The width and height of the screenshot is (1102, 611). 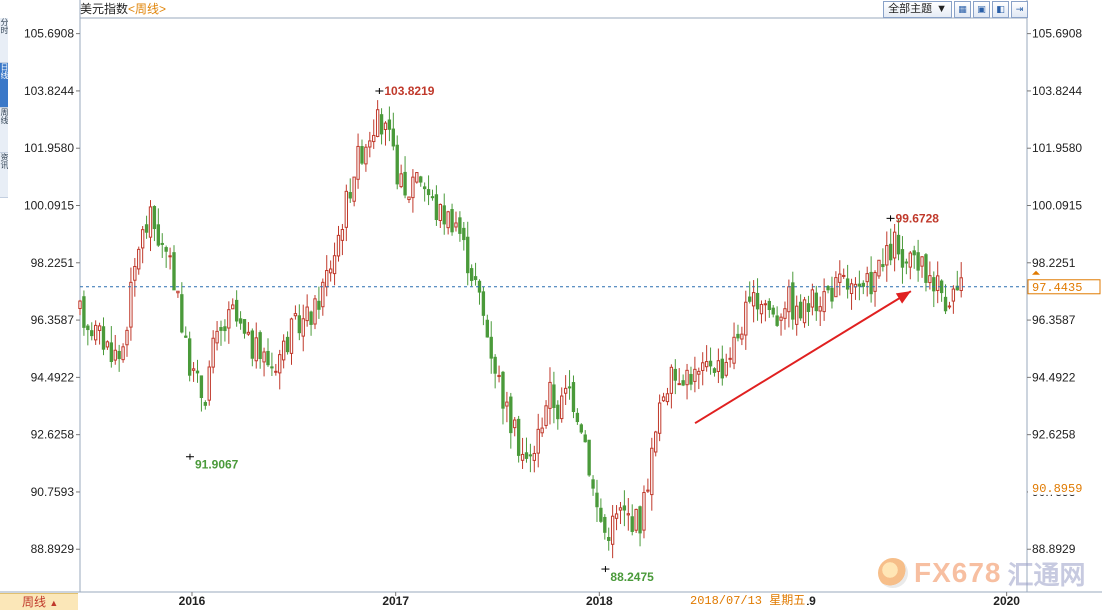 What do you see at coordinates (958, 572) in the screenshot?
I see `watermark-text: FX678` at bounding box center [958, 572].